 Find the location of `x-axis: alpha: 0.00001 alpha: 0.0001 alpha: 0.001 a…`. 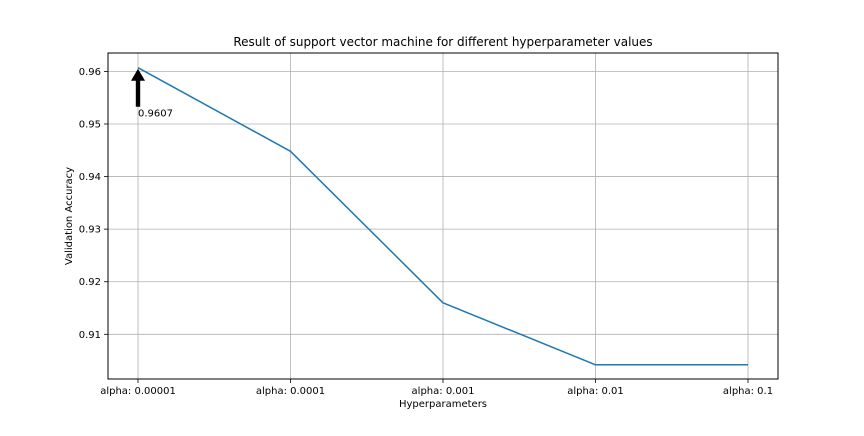

x-axis: alpha: 0.00001 alpha: 0.0001 alpha: 0.001 a… is located at coordinates (436, 388).